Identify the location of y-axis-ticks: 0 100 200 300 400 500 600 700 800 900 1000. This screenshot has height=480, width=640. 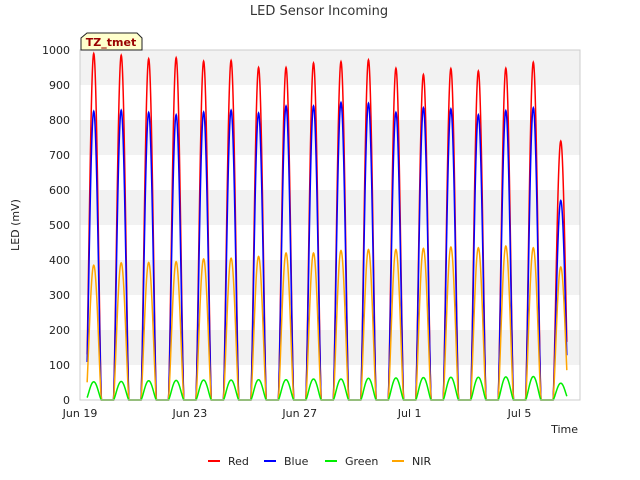
(56, 225).